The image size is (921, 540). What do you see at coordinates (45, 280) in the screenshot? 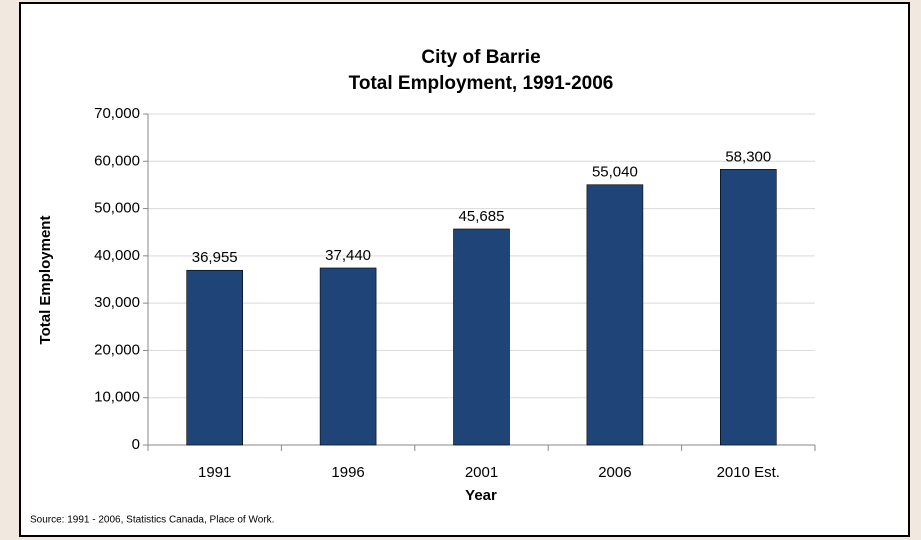
I see `y-axis-title: Total Employment` at bounding box center [45, 280].